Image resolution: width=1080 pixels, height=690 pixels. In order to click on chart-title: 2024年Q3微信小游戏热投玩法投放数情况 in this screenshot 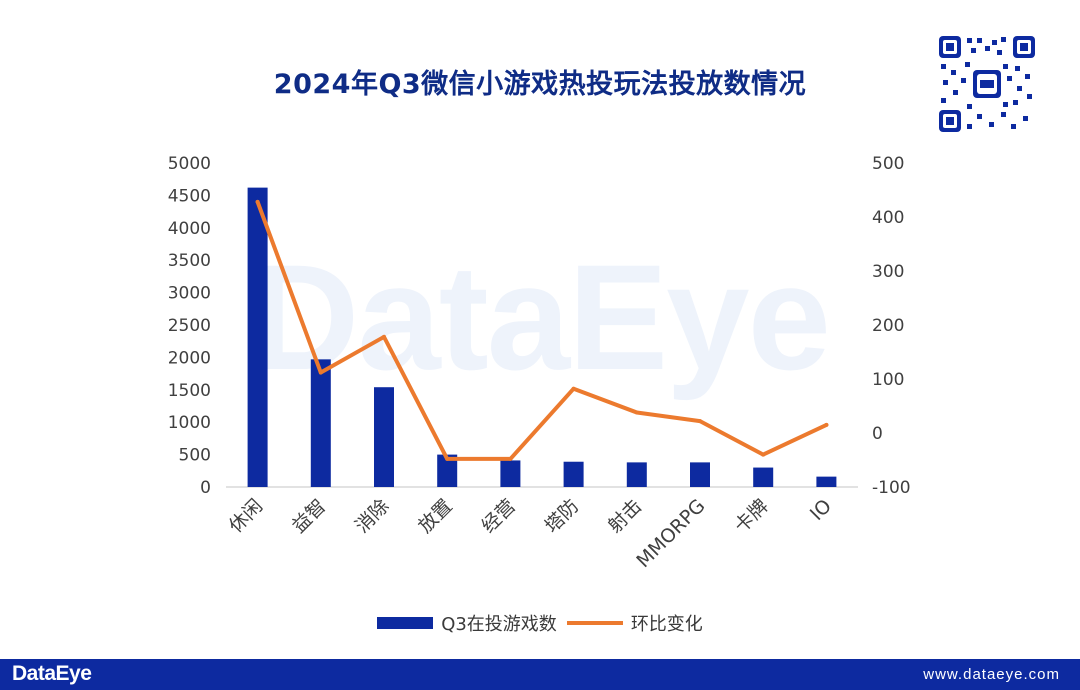, I will do `click(540, 84)`.